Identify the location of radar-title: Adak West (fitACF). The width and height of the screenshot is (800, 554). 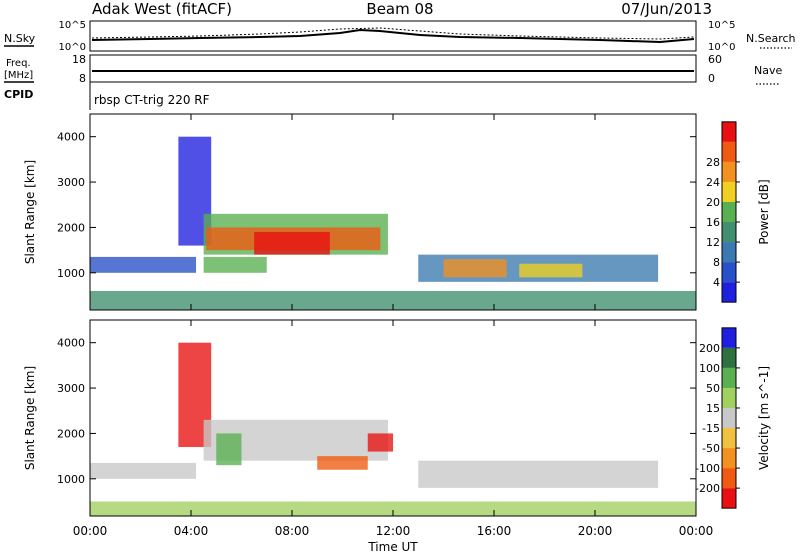
(162, 9).